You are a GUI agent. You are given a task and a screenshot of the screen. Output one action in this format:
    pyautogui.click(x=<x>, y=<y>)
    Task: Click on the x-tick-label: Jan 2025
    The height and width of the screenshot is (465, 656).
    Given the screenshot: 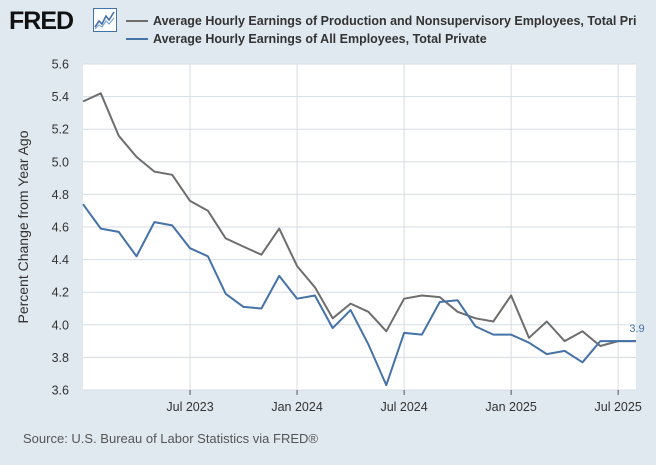 What is the action you would take?
    pyautogui.click(x=510, y=407)
    